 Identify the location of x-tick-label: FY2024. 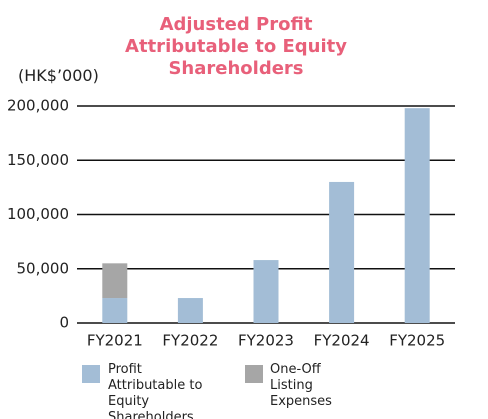
(342, 341).